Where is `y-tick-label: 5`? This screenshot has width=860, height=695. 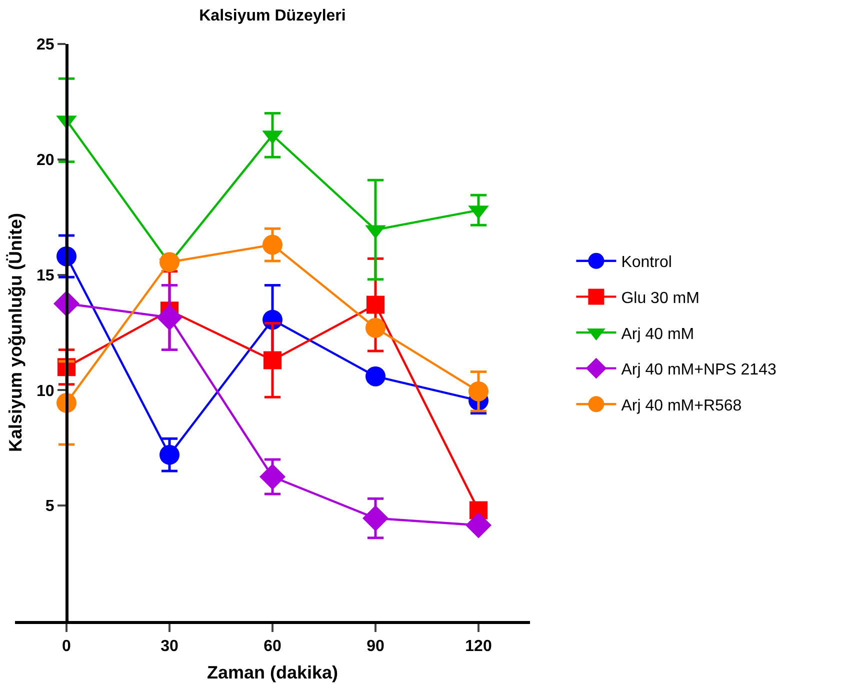
y-tick-label: 5 is located at coordinates (49, 507).